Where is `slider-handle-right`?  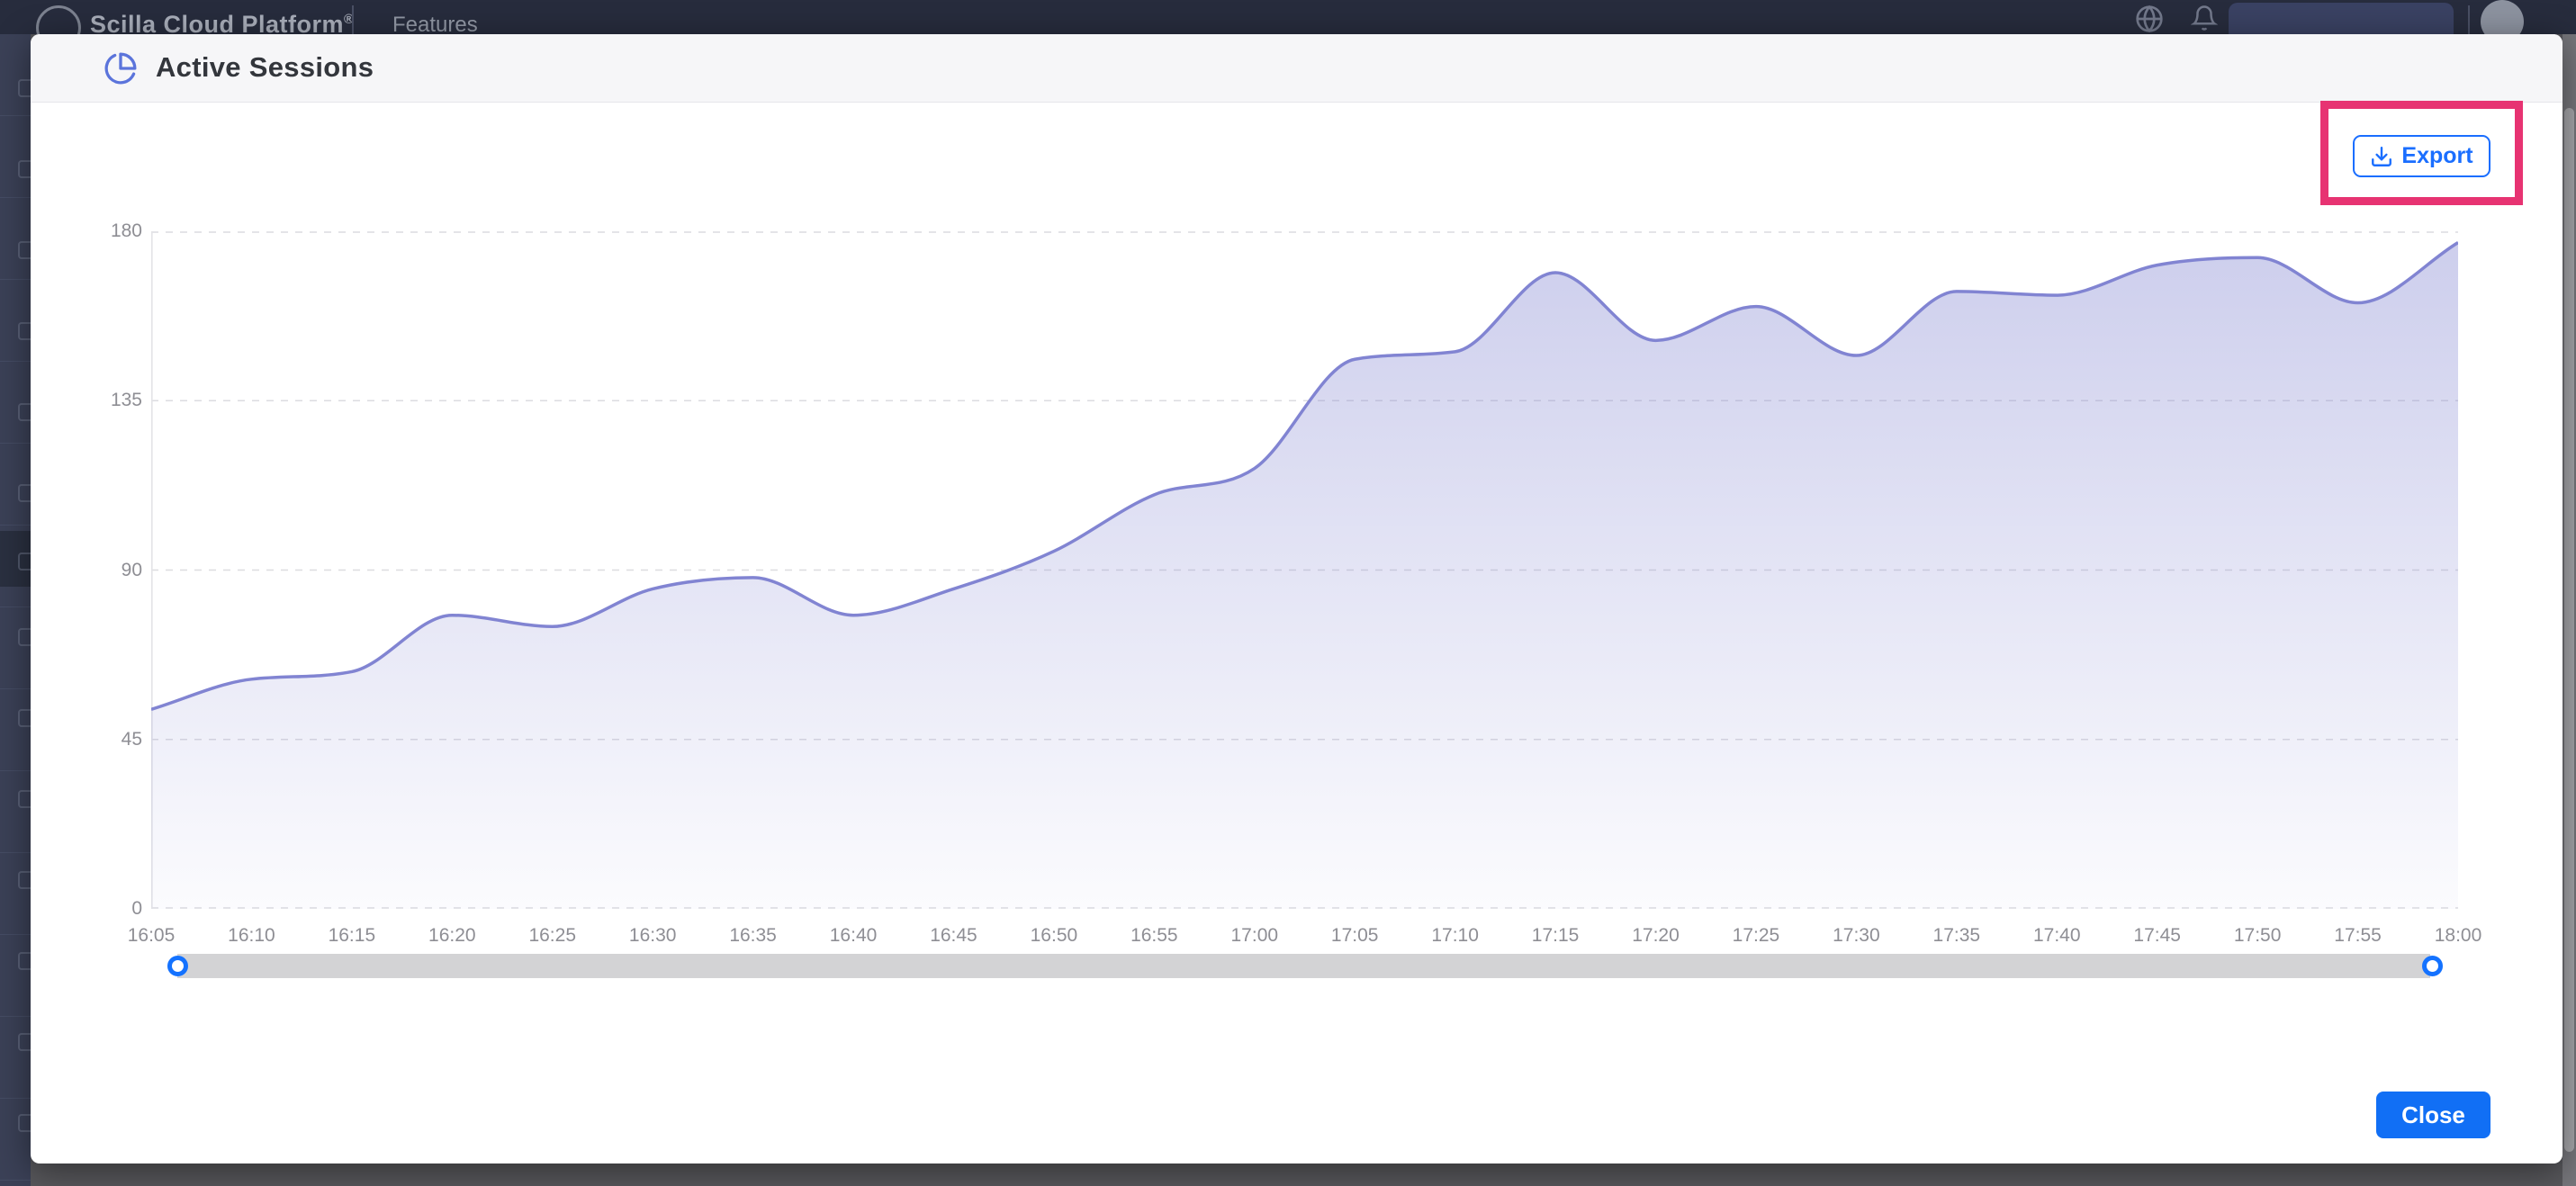
slider-handle-right is located at coordinates (2432, 966).